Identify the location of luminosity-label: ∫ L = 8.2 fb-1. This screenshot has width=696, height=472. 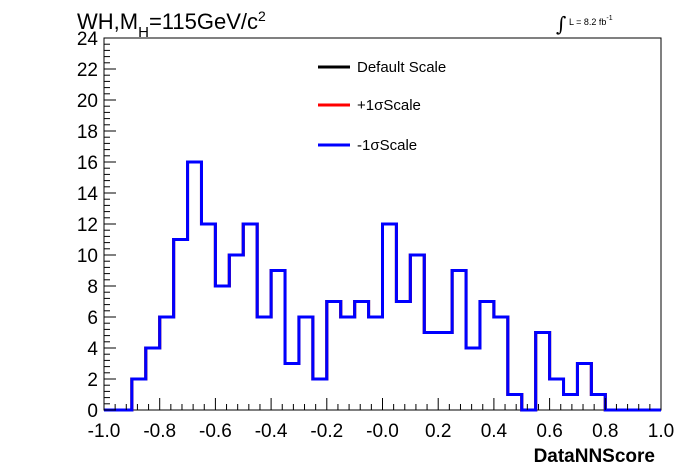
(584, 24).